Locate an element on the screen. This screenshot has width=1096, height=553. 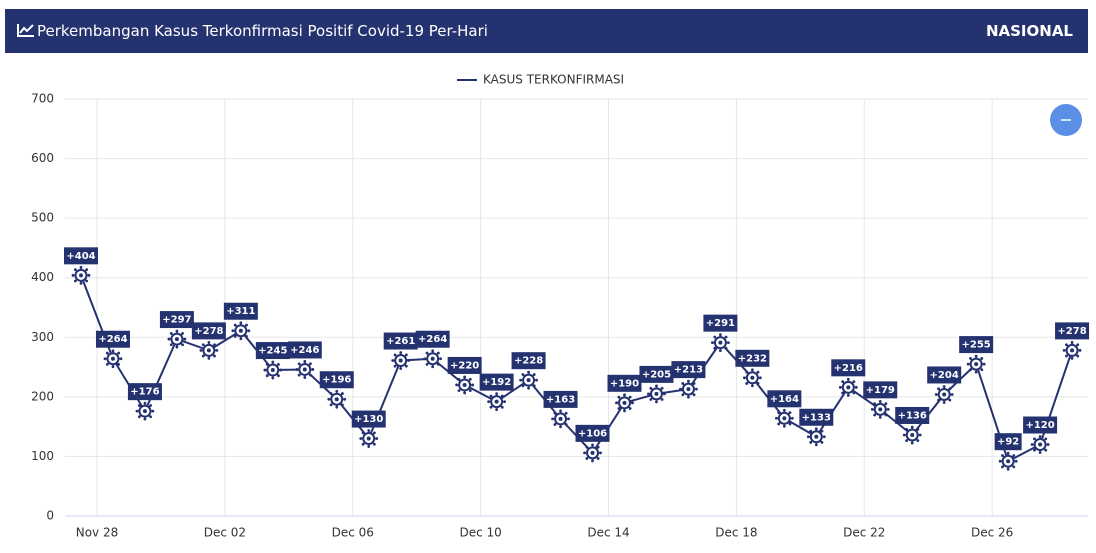
y-tick-label: 700 is located at coordinates (42, 99).